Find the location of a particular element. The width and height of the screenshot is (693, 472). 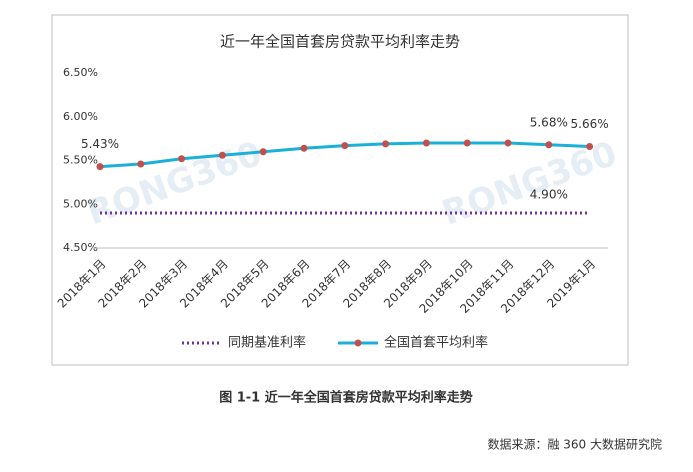

source: 数据来源：融 360 大数据研究院 is located at coordinates (574, 444).